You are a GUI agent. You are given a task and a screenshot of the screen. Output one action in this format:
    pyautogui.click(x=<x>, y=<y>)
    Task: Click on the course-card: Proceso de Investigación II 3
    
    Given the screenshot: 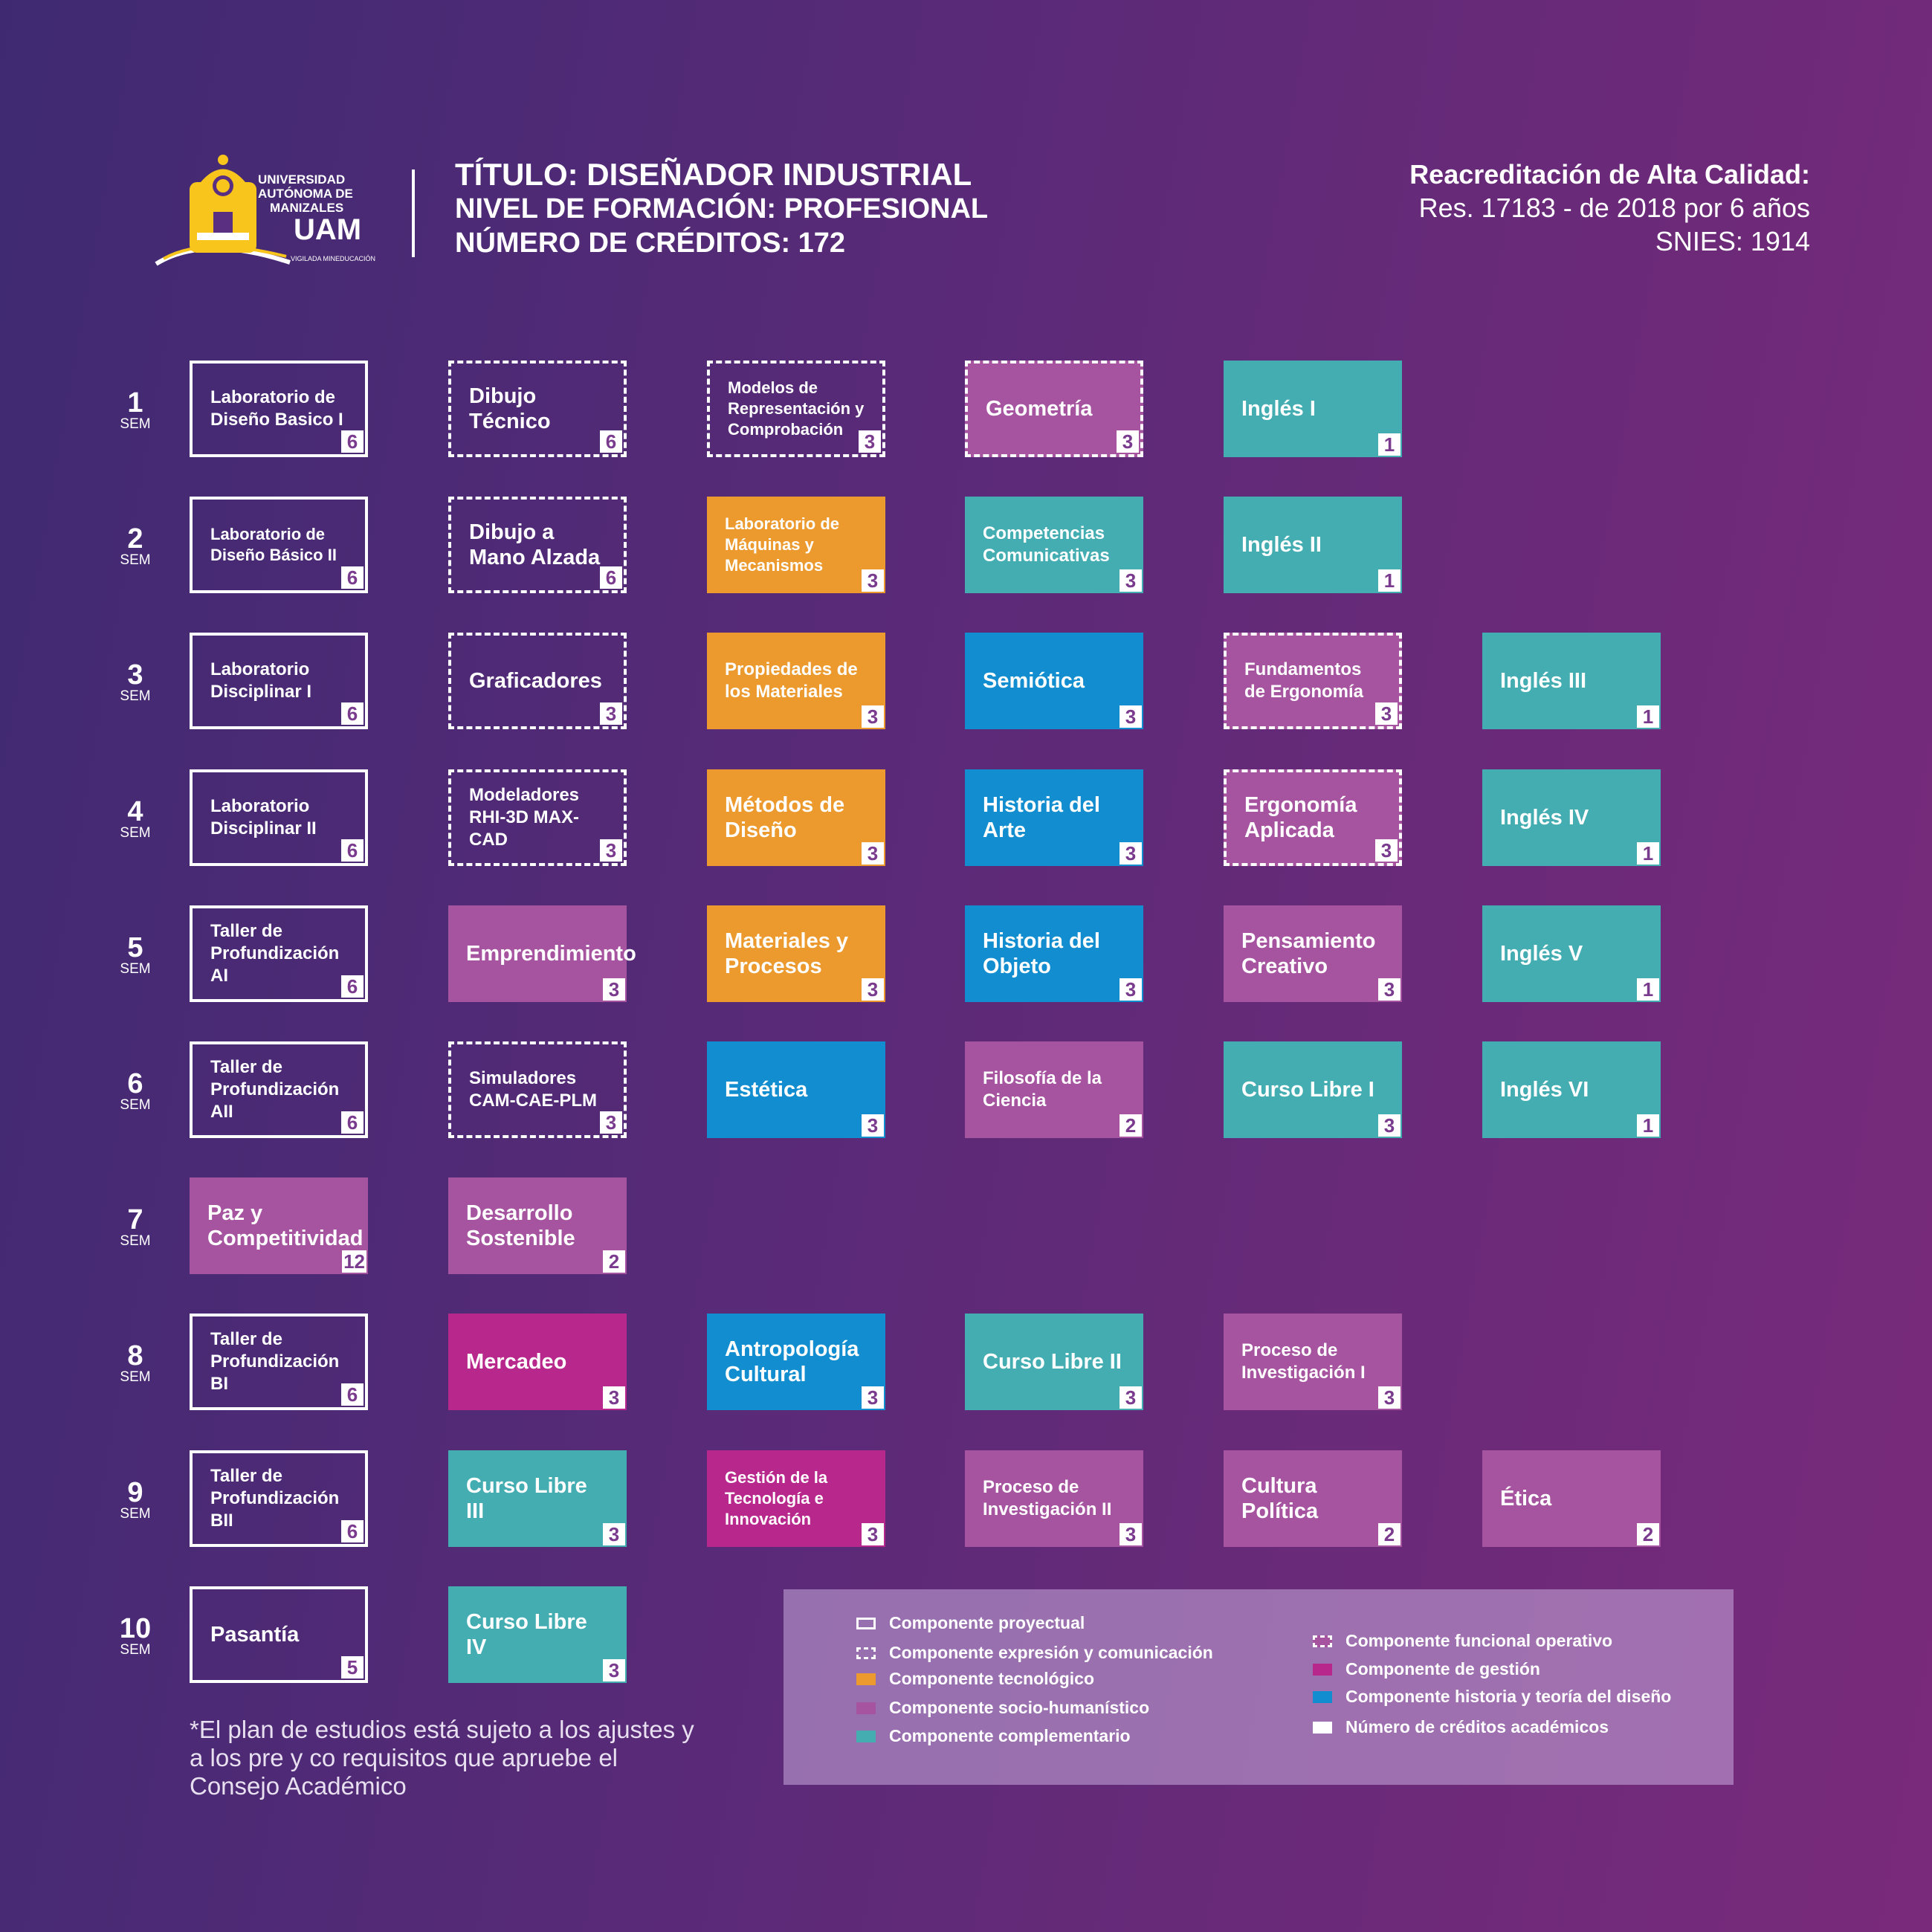 What is the action you would take?
    pyautogui.click(x=1054, y=1499)
    